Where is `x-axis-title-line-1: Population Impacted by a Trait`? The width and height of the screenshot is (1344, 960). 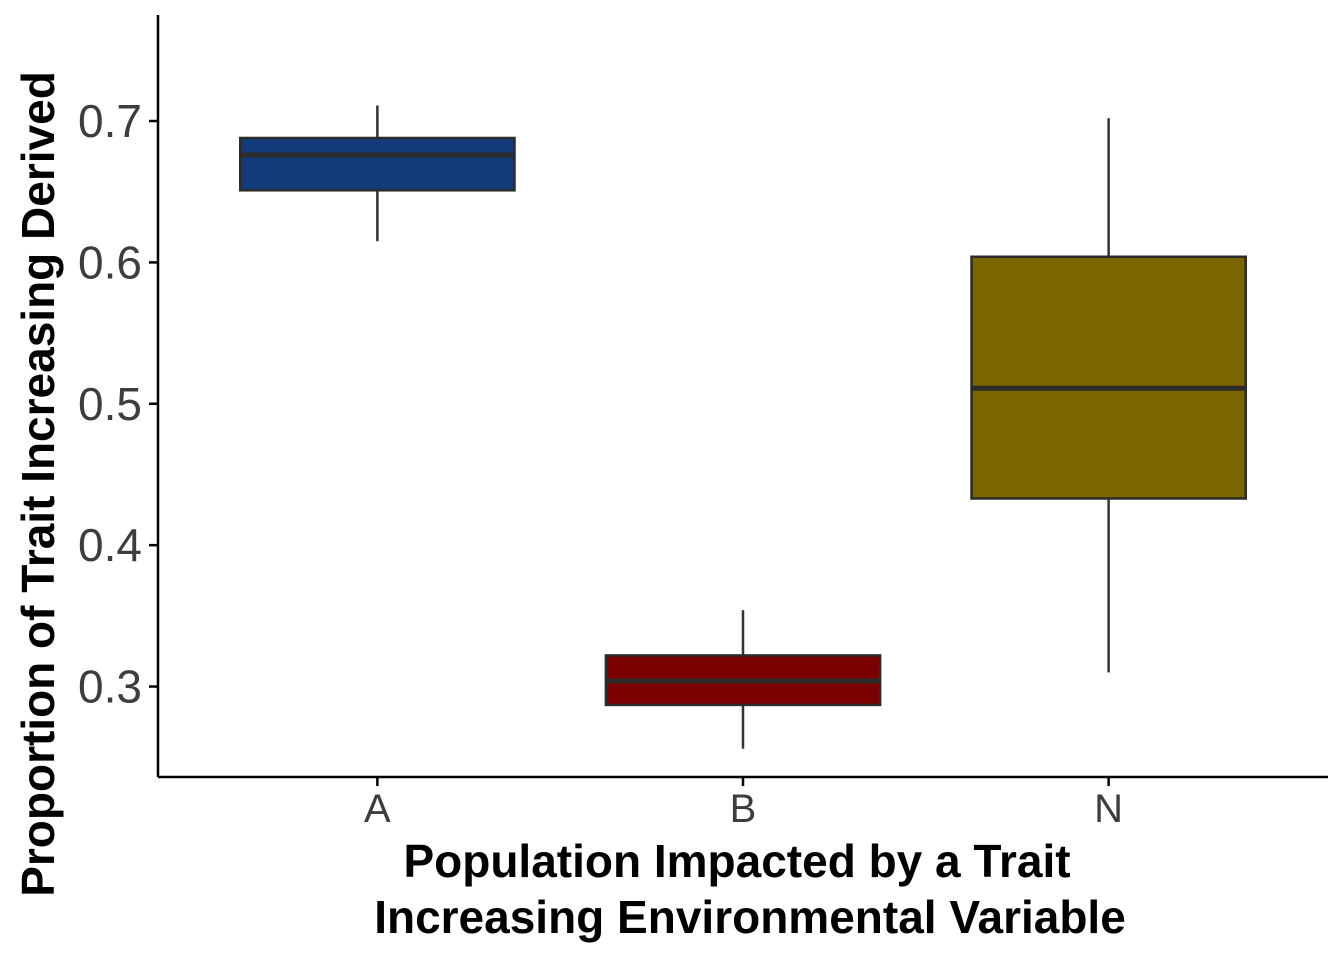 x-axis-title-line-1: Population Impacted by a Trait is located at coordinates (736, 861).